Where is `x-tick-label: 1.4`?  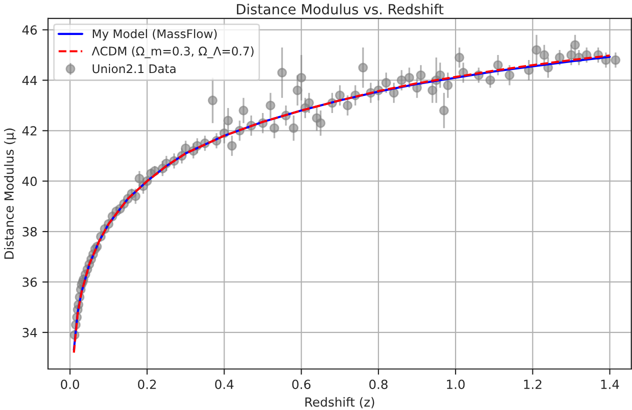 x-tick-label: 1.4 is located at coordinates (610, 384).